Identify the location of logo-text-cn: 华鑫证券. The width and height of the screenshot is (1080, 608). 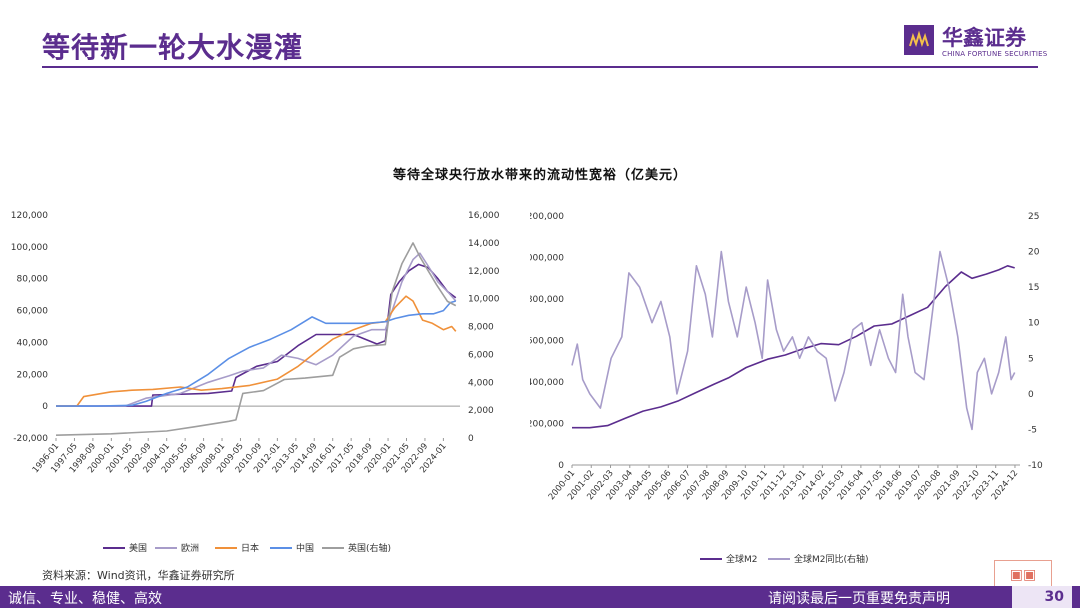
(984, 38).